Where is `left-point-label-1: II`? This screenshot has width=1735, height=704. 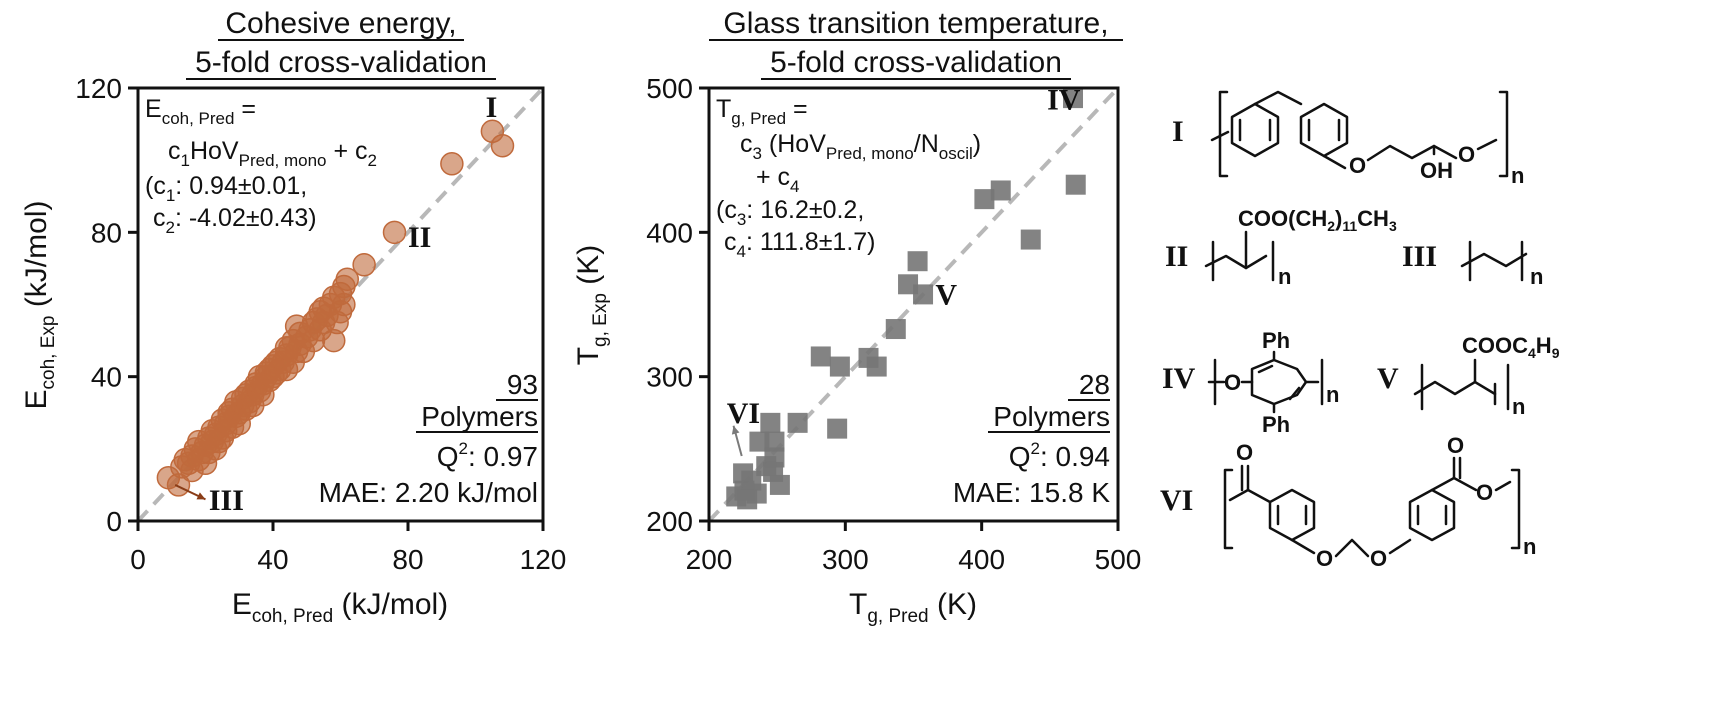
left-point-label-1: II is located at coordinates (419, 237).